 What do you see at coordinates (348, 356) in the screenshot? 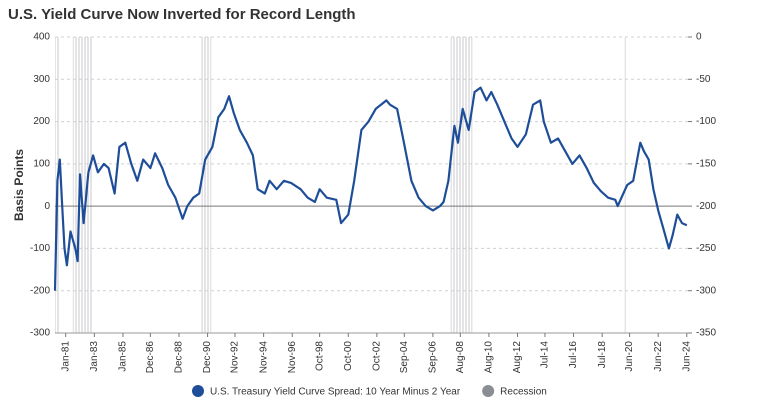
I see `x-tick-label: Oct-00` at bounding box center [348, 356].